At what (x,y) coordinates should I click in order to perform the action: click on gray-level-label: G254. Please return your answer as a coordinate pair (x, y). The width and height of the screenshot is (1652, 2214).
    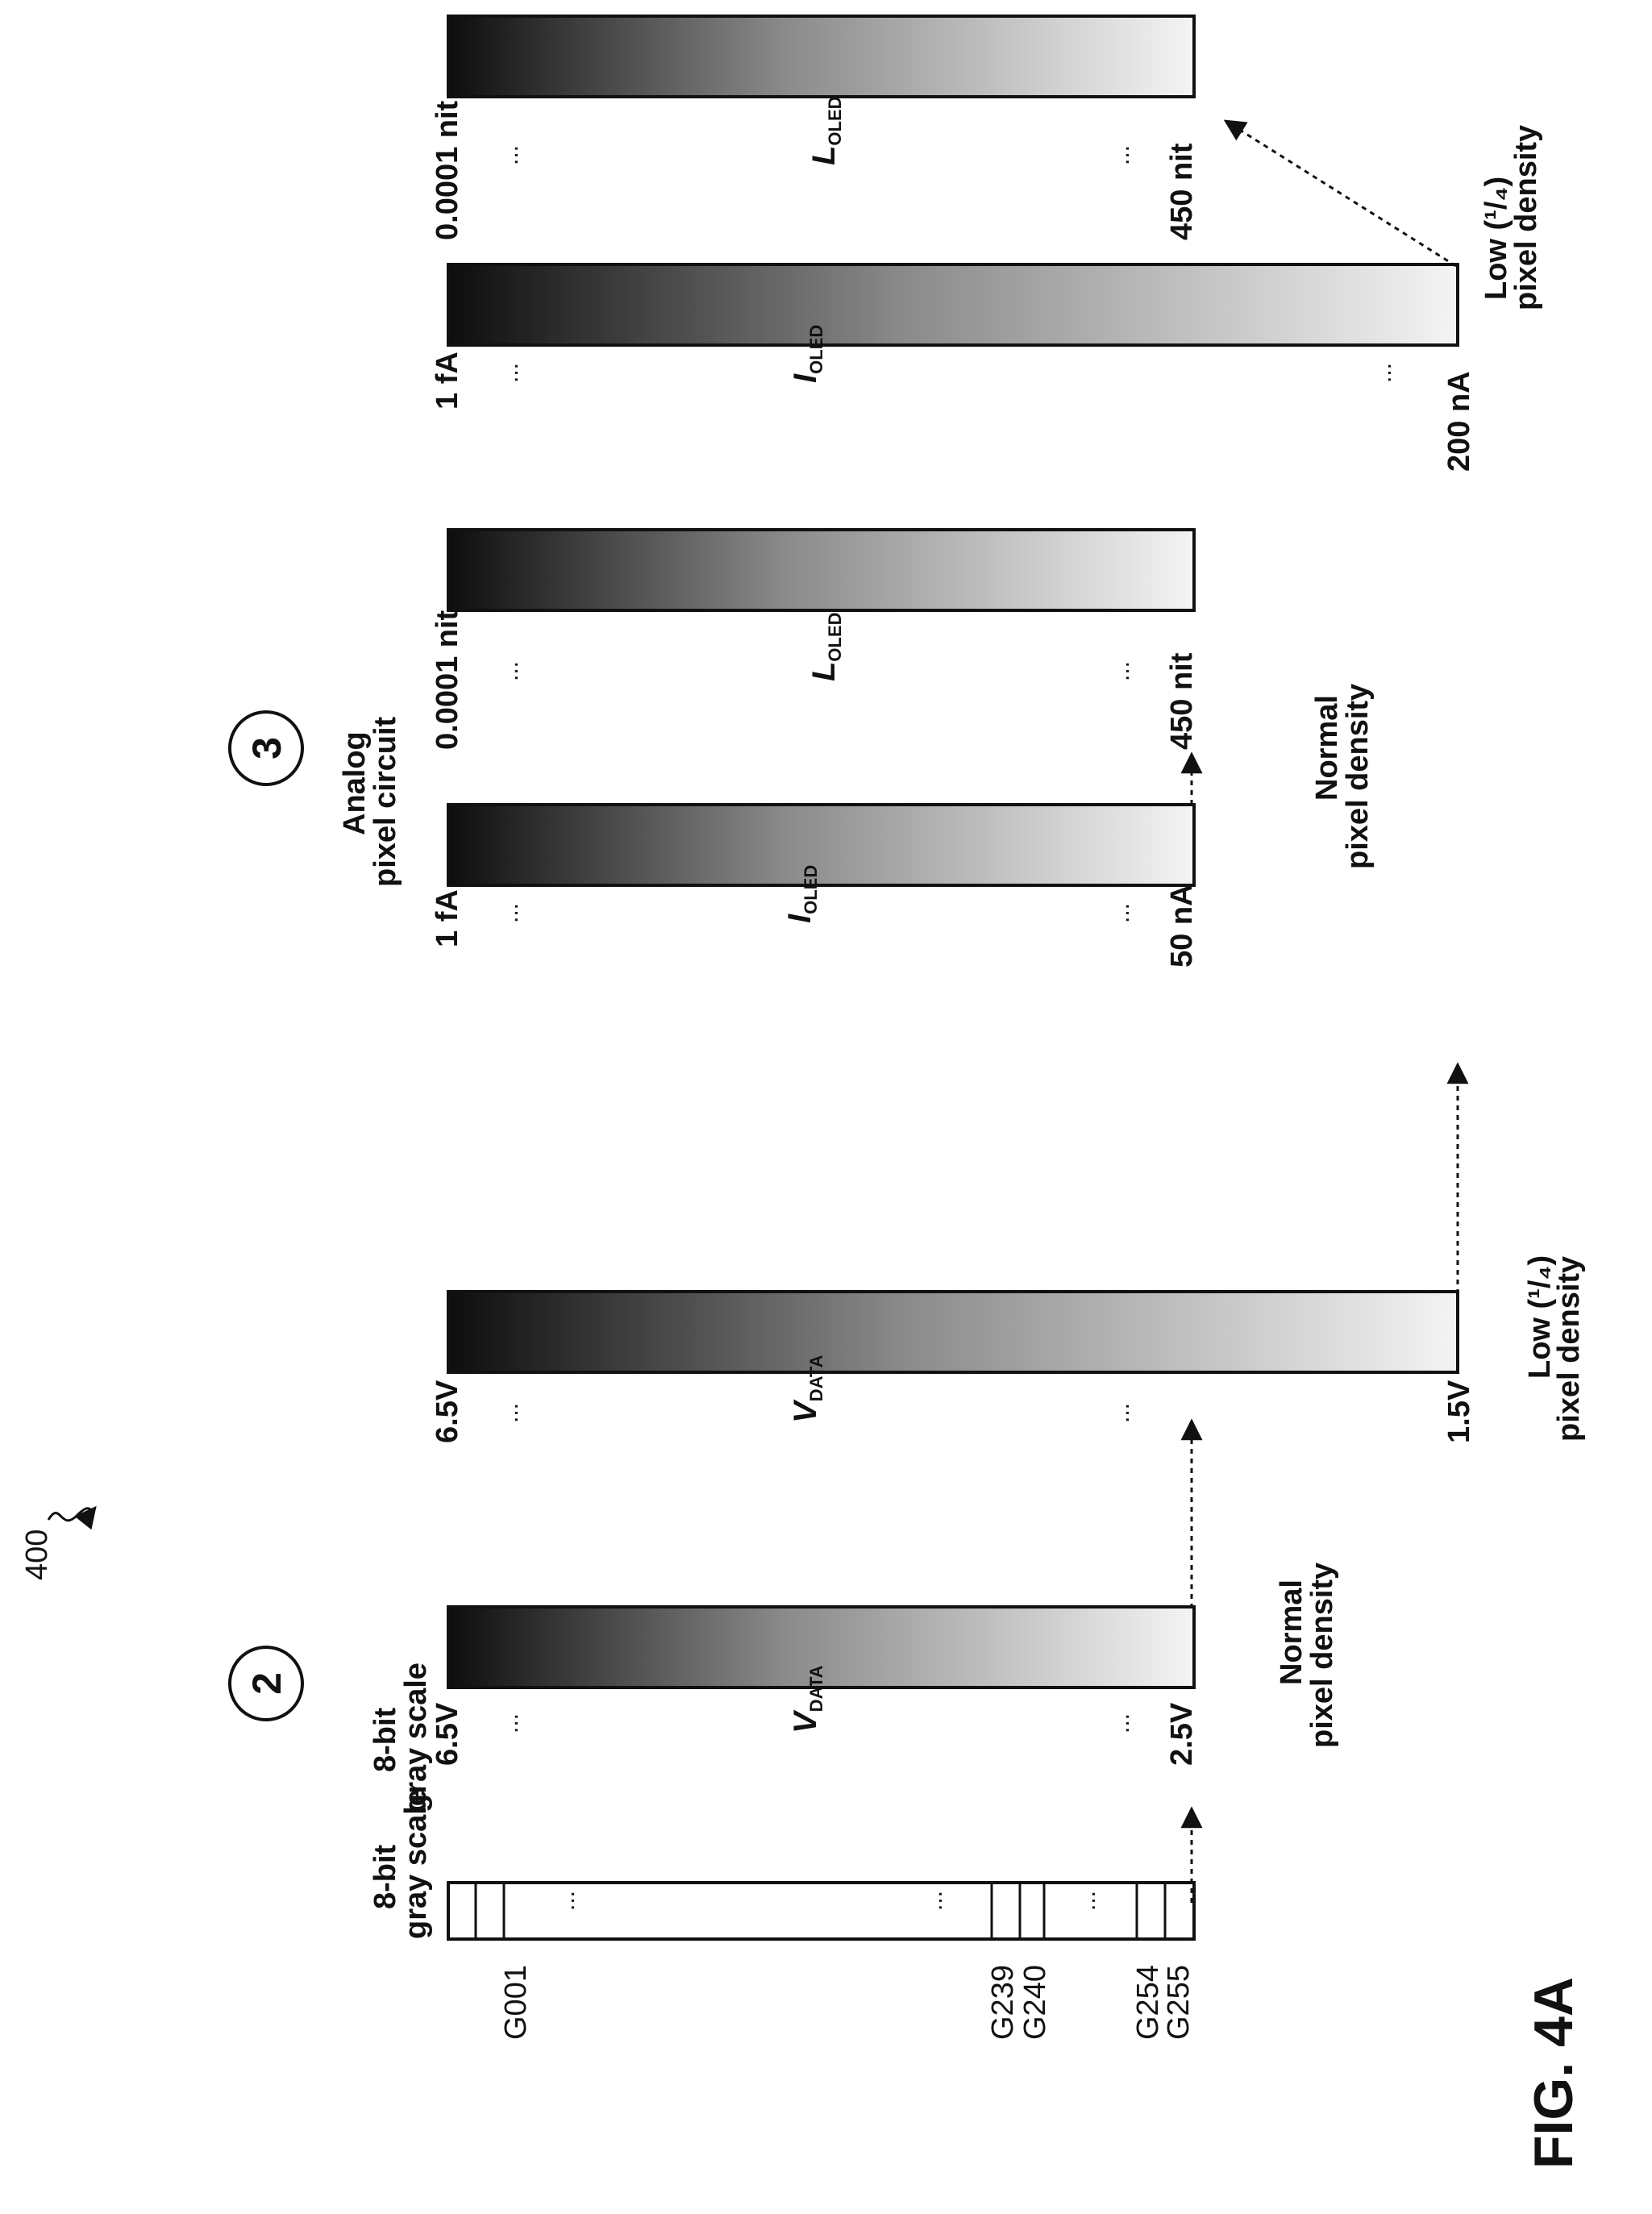
    Looking at the image, I should click on (1148, 2003).